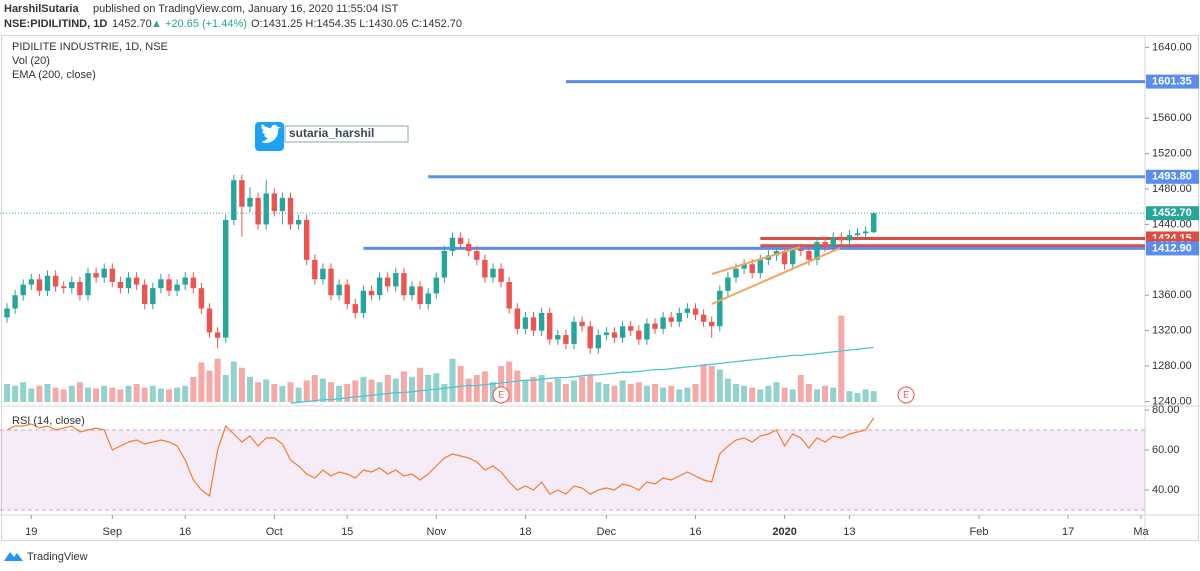  What do you see at coordinates (525, 532) in the screenshot?
I see `x-tick-label: 18` at bounding box center [525, 532].